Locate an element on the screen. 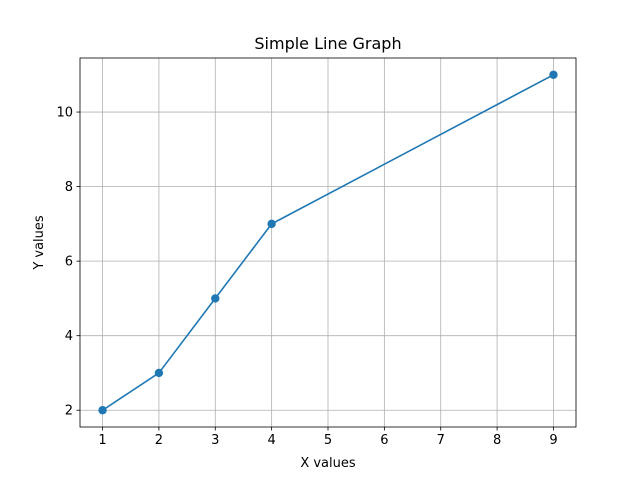 The height and width of the screenshot is (480, 640). x-tick-label: 4 is located at coordinates (271, 440).